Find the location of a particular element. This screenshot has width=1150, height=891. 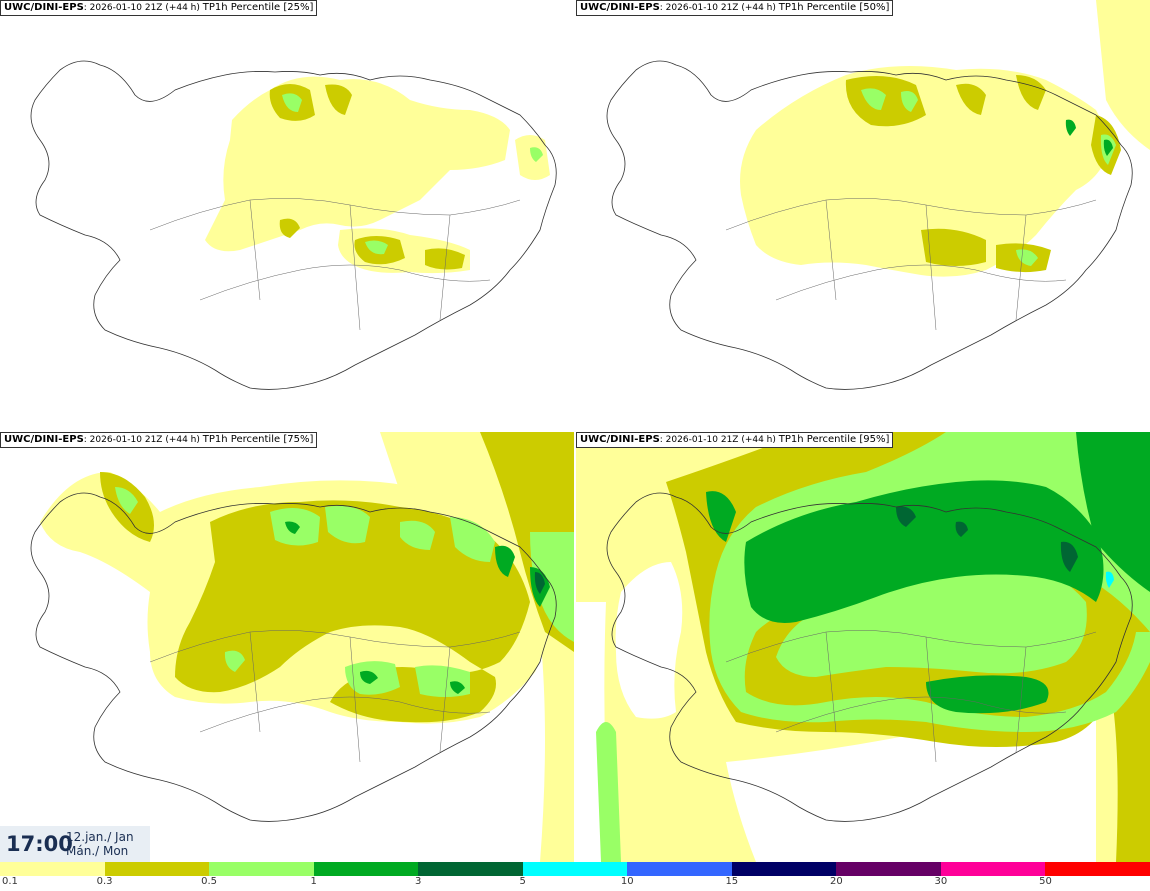

legend-tick-label: 3 is located at coordinates (418, 881).